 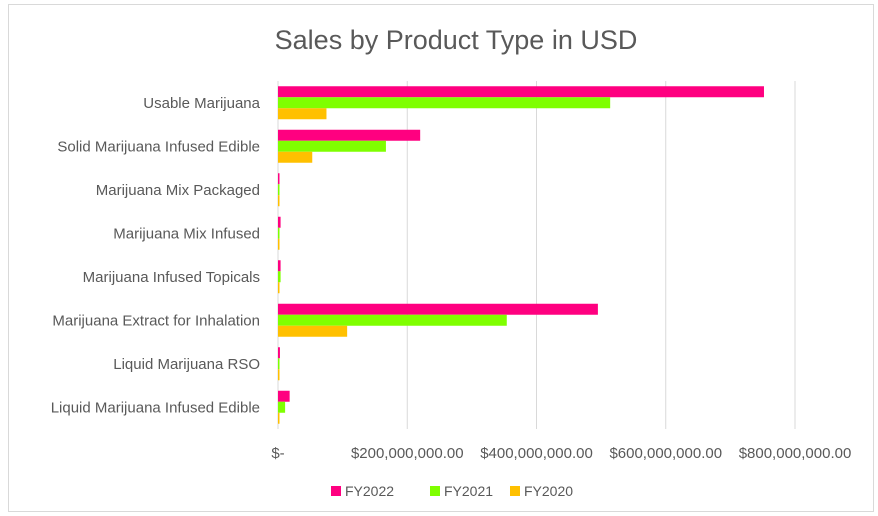 What do you see at coordinates (515, 491) in the screenshot?
I see `legend-swatch-fy2020` at bounding box center [515, 491].